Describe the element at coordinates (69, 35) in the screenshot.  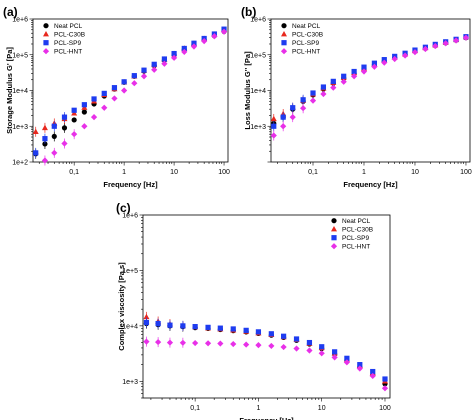
I see `legend-entry: PCL-C30B` at that location.